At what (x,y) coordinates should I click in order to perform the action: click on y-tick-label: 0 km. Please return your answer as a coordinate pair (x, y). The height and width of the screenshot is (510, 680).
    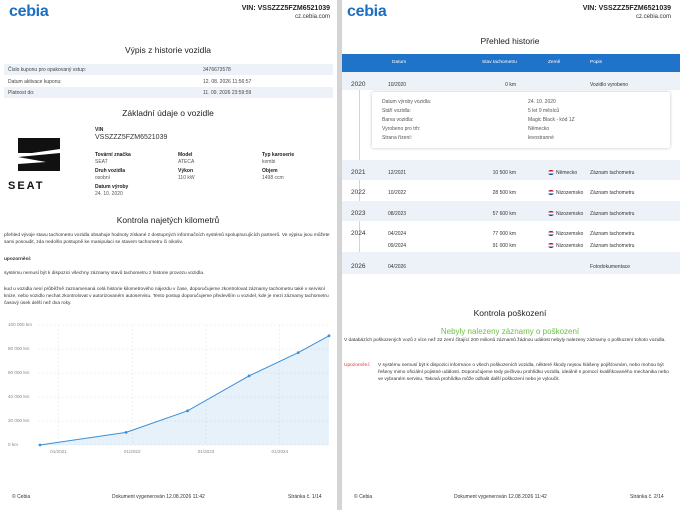
    Looking at the image, I should click on (13, 444).